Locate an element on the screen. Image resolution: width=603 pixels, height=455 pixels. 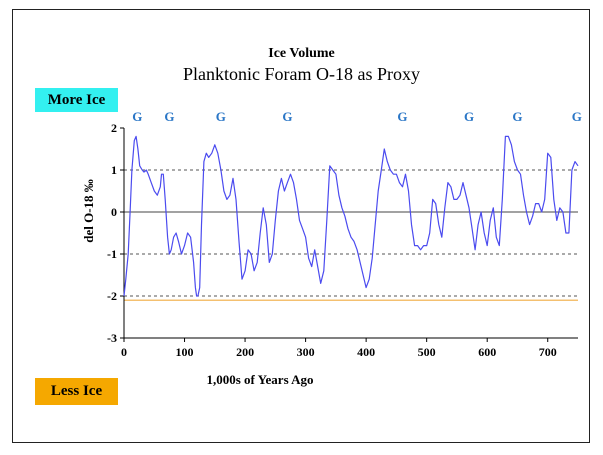
chart-title: Ice Volume is located at coordinates (301, 53).